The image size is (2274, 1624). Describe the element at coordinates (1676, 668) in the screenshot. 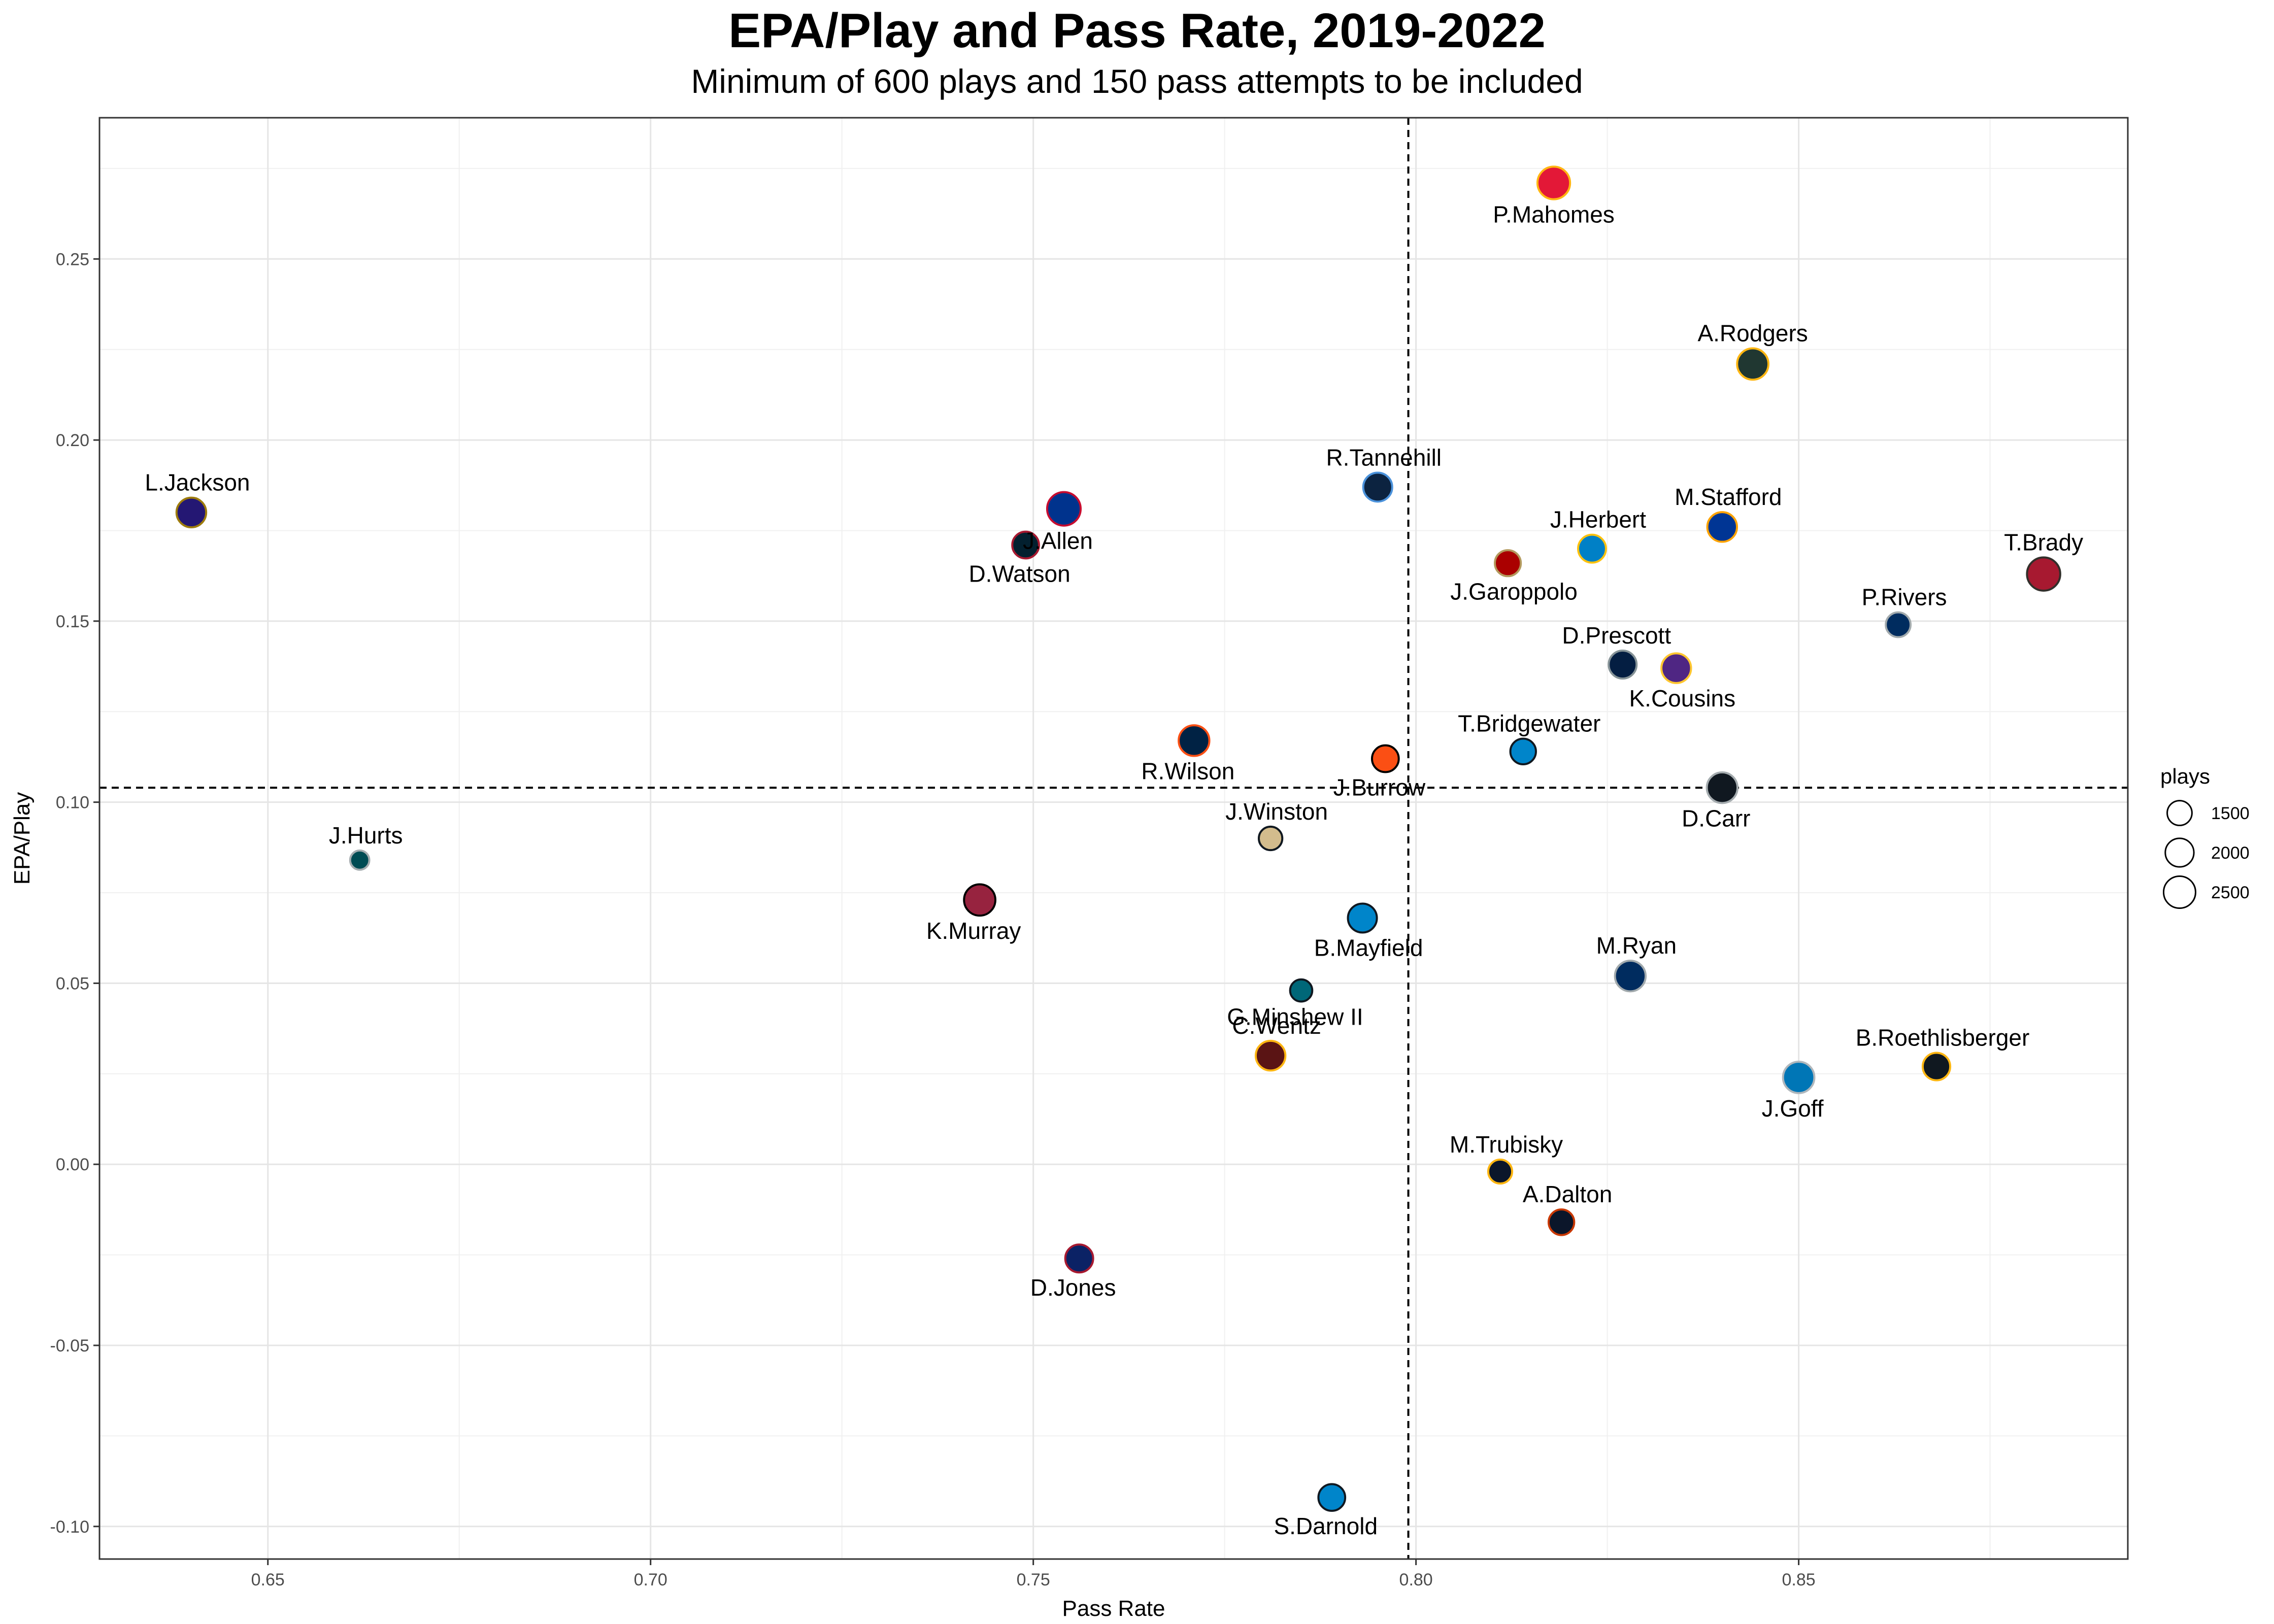

I see `point-k-cousins` at that location.